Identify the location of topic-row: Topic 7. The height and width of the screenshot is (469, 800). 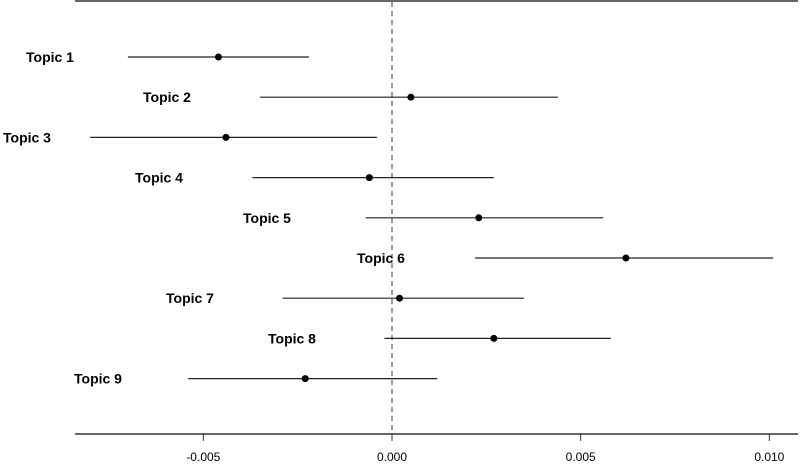
(345, 298).